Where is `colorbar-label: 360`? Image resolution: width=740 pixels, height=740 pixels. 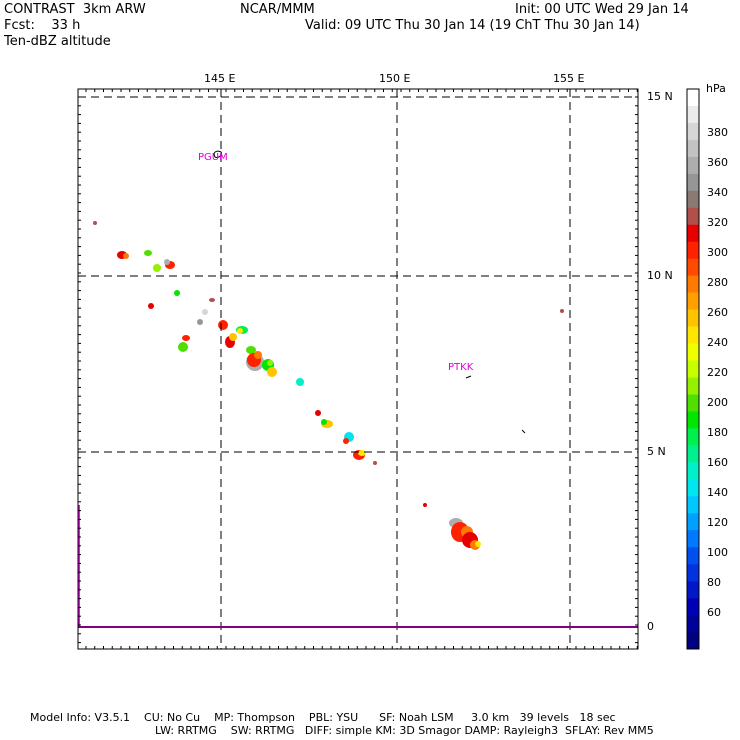 colorbar-label: 360 is located at coordinates (717, 162).